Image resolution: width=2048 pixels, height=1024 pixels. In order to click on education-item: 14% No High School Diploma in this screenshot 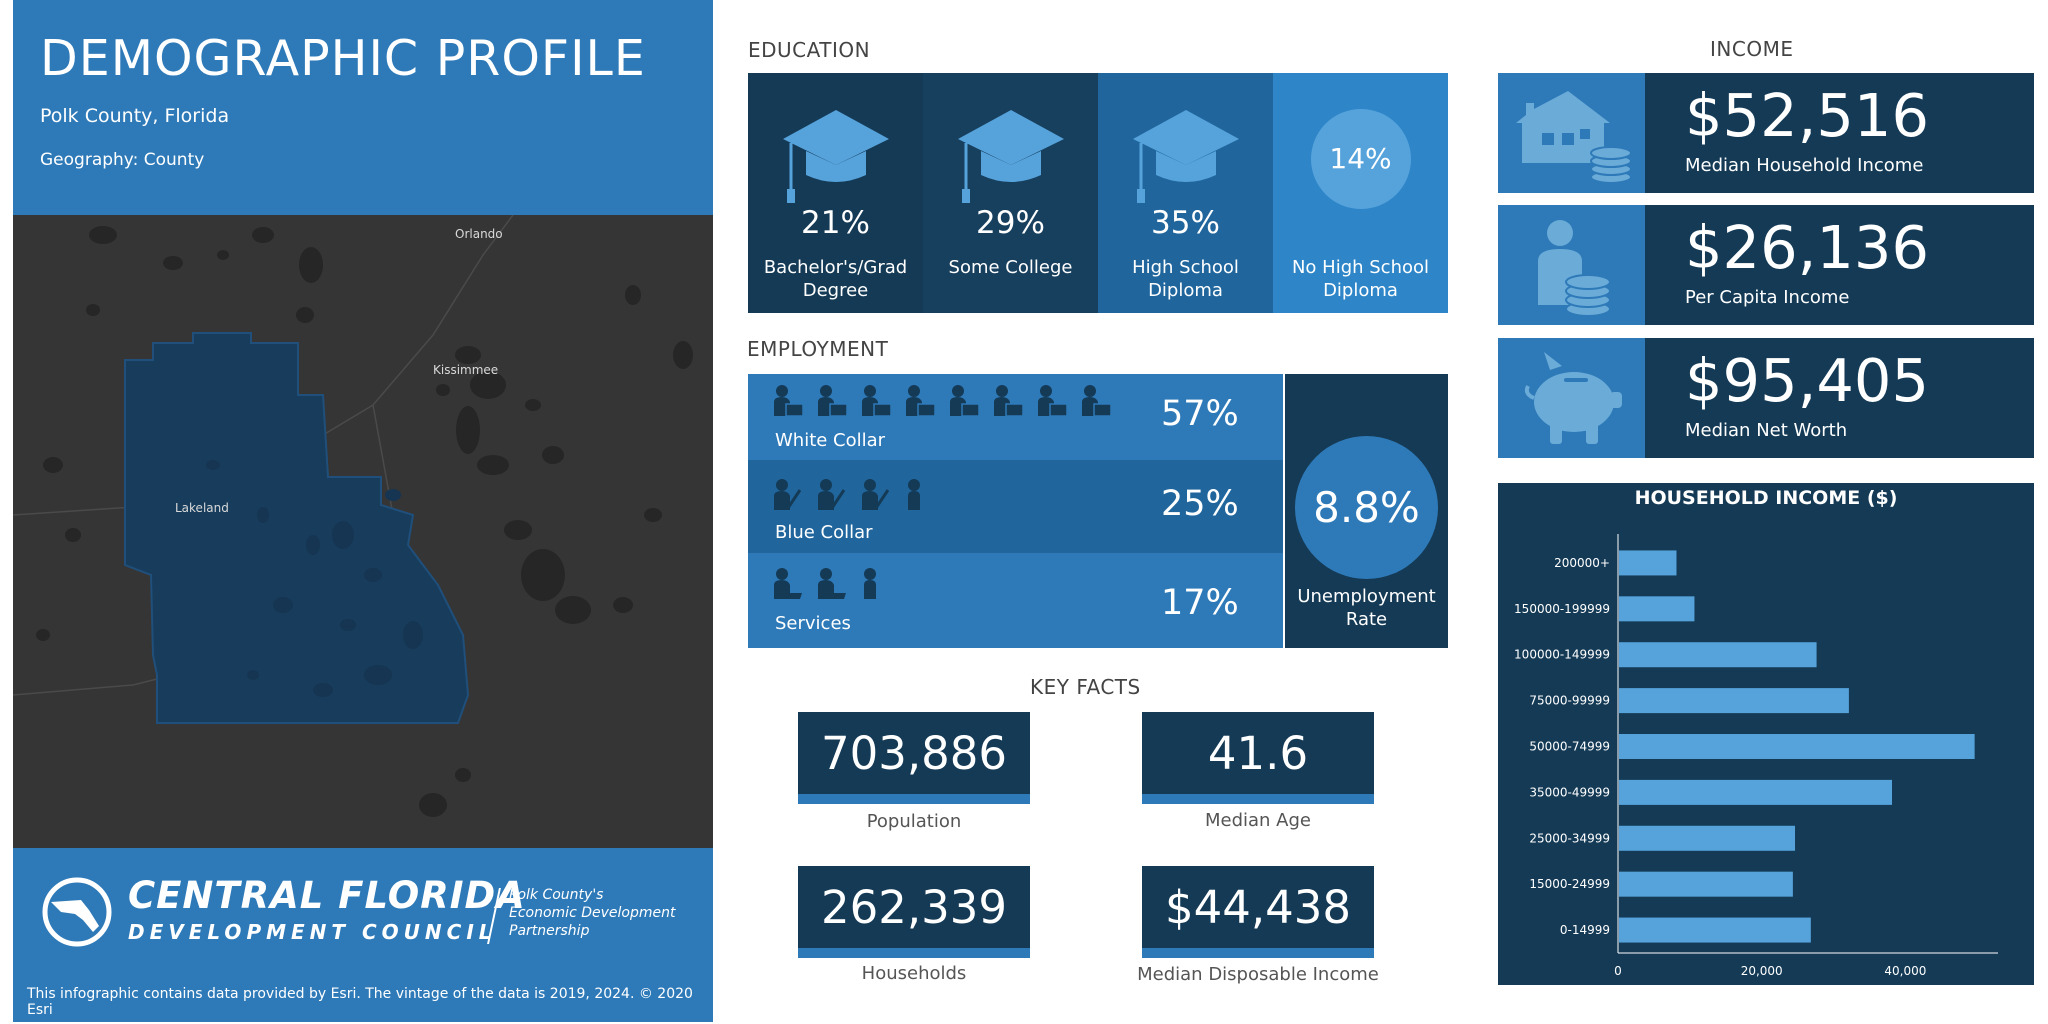, I will do `click(1360, 193)`.